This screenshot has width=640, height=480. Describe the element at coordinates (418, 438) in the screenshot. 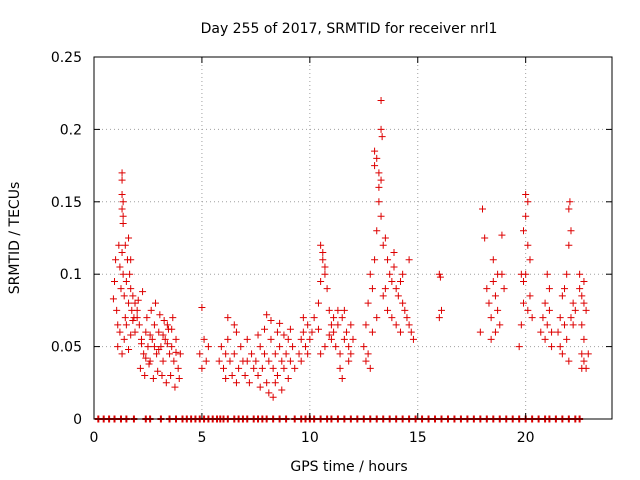

I see `x-tick-label: 15` at that location.